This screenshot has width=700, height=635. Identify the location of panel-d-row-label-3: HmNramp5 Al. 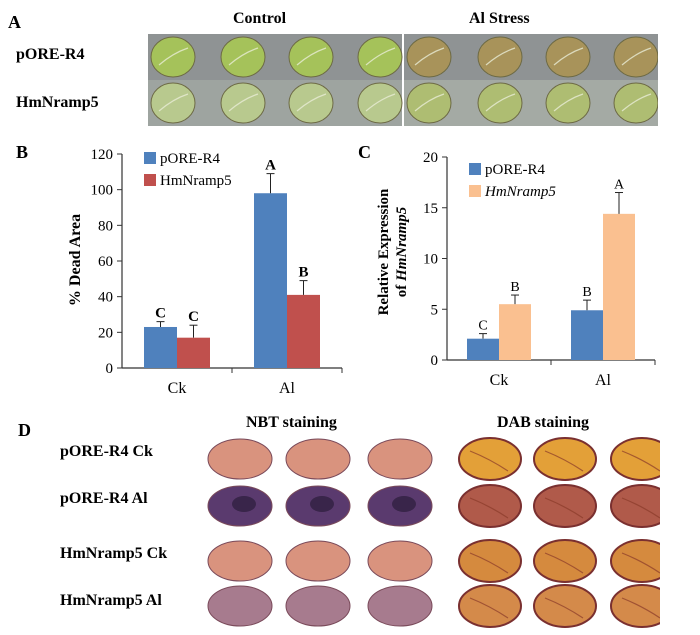
(111, 600).